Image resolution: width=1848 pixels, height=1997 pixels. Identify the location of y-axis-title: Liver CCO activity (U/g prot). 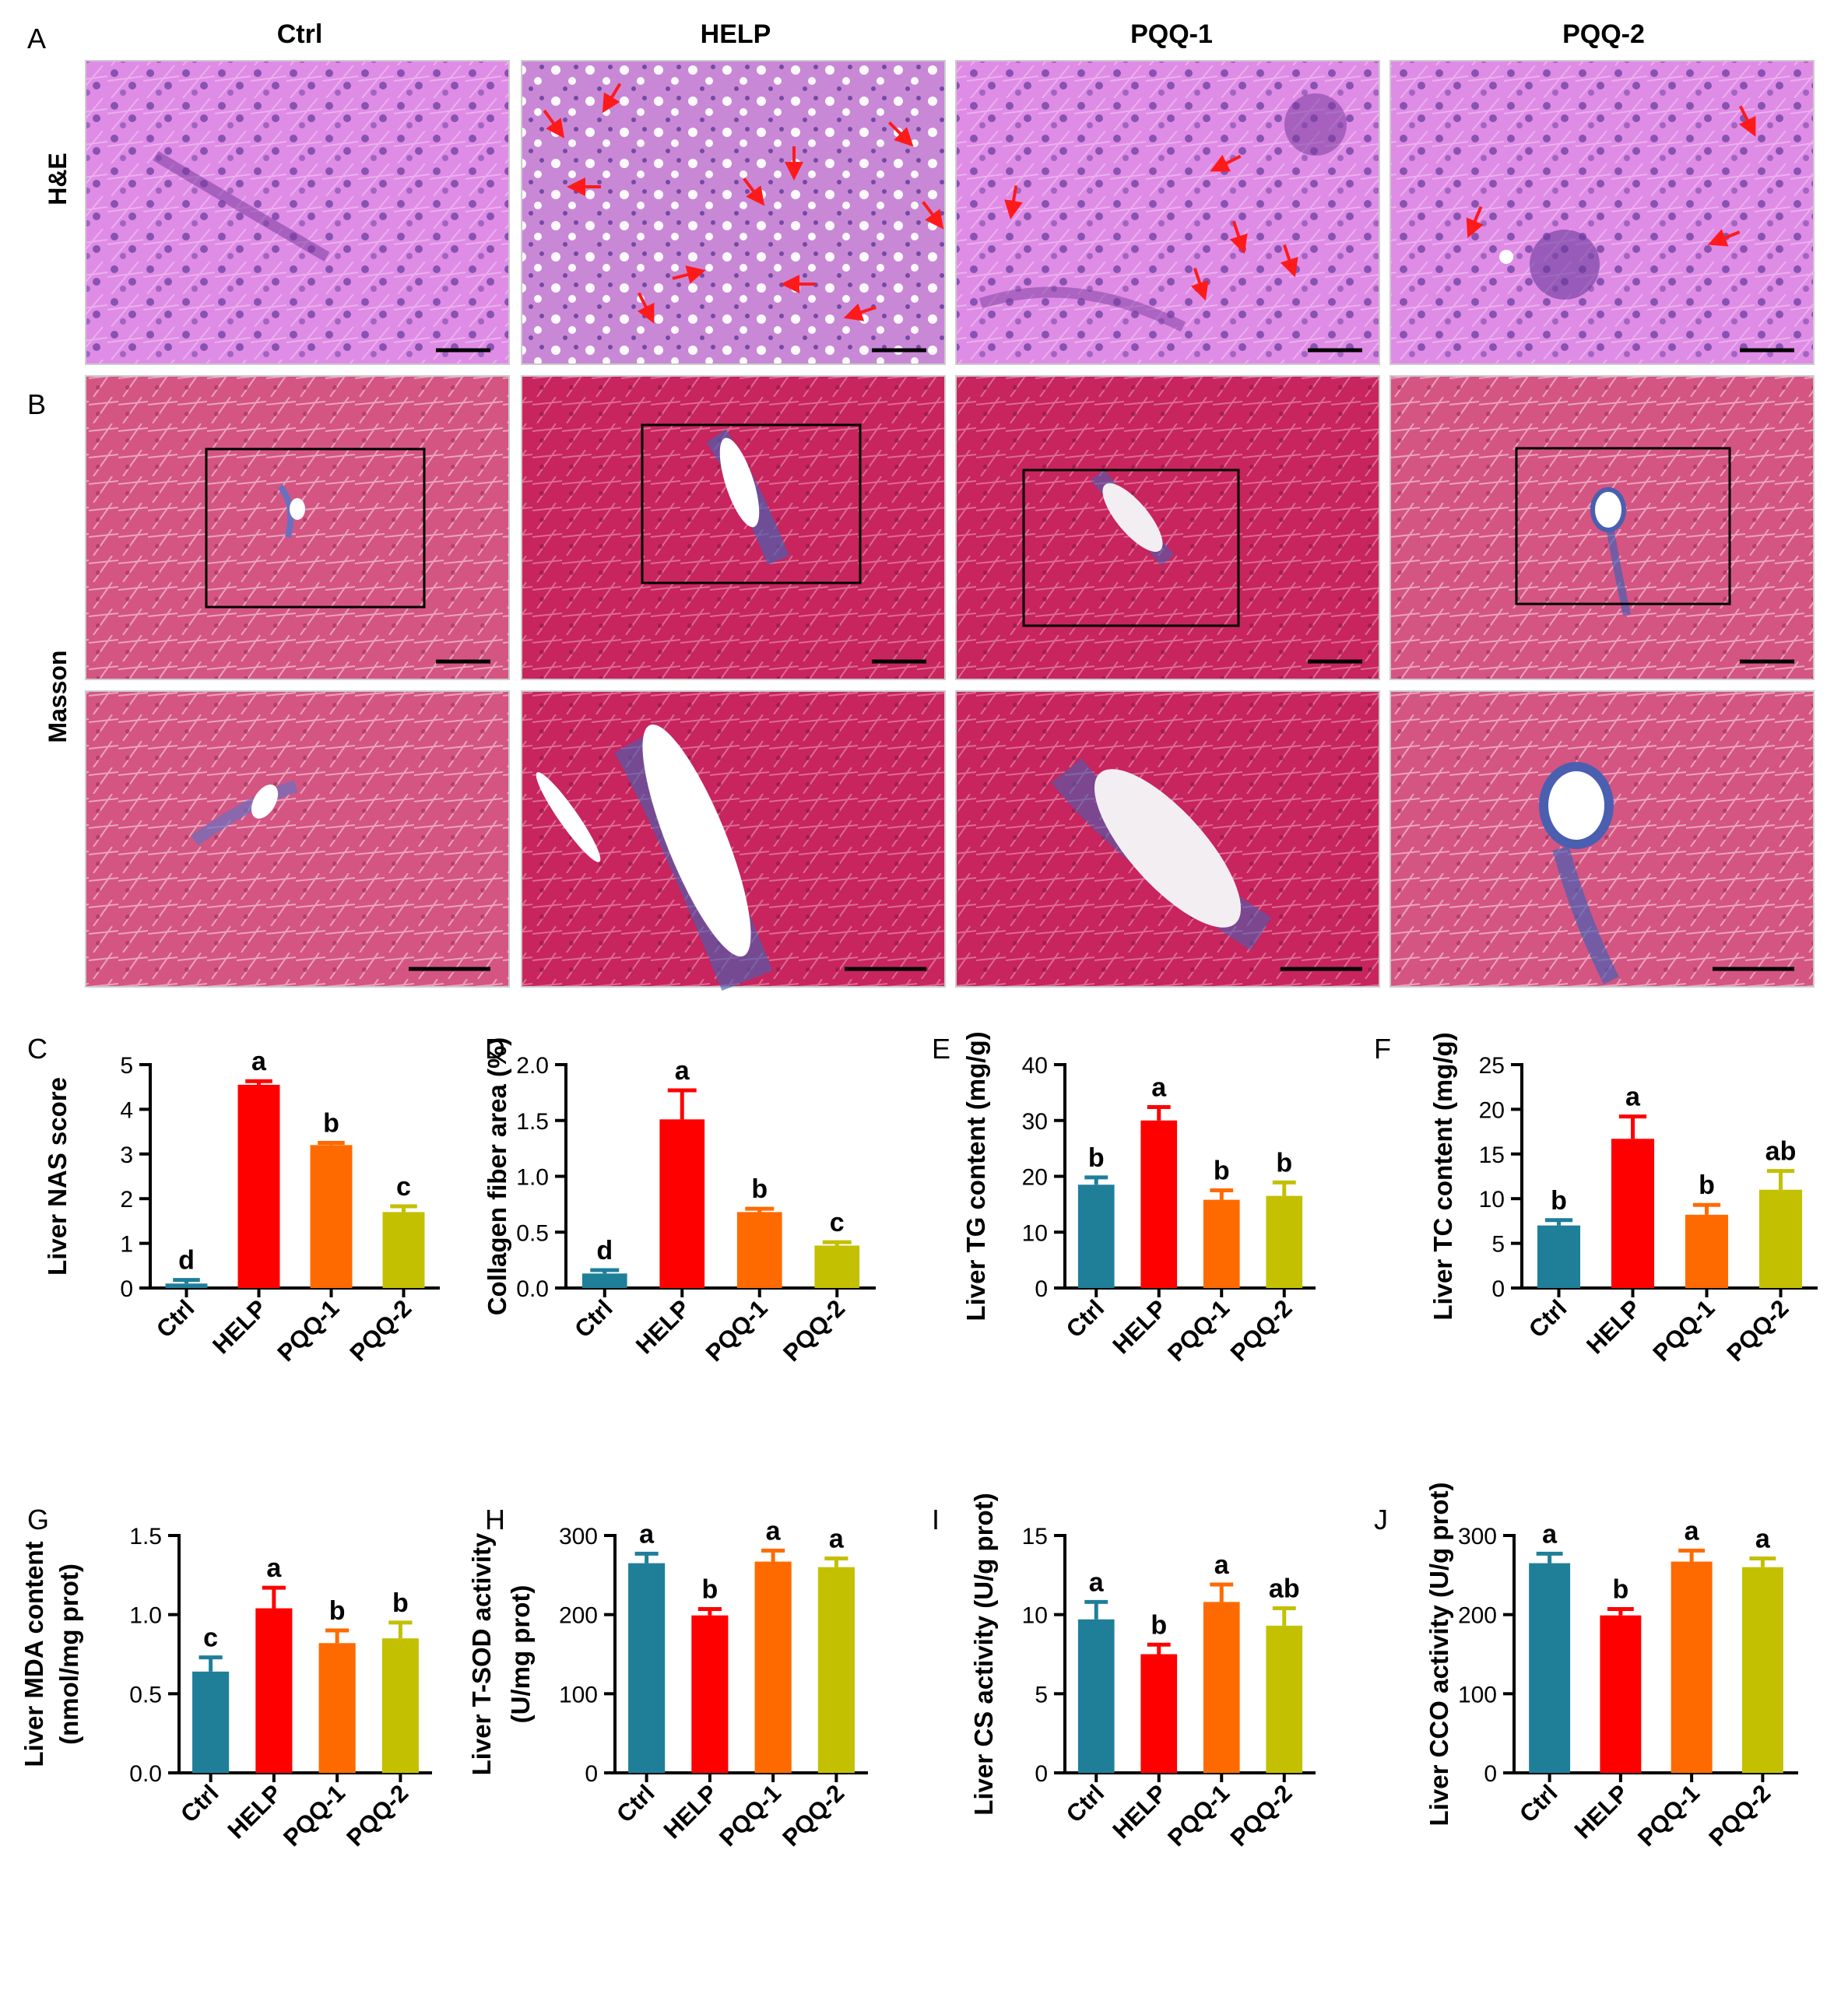
(1439, 1655).